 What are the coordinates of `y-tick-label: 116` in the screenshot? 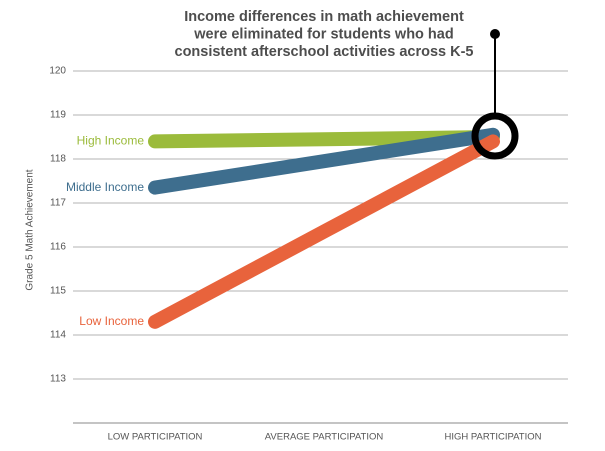 It's located at (58, 247).